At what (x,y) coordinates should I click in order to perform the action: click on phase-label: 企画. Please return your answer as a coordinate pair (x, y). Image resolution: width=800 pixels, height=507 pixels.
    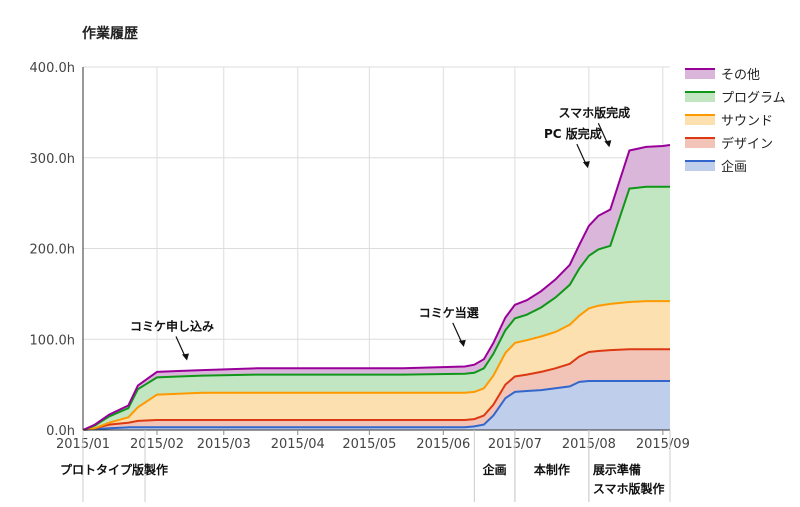
    Looking at the image, I should click on (494, 469).